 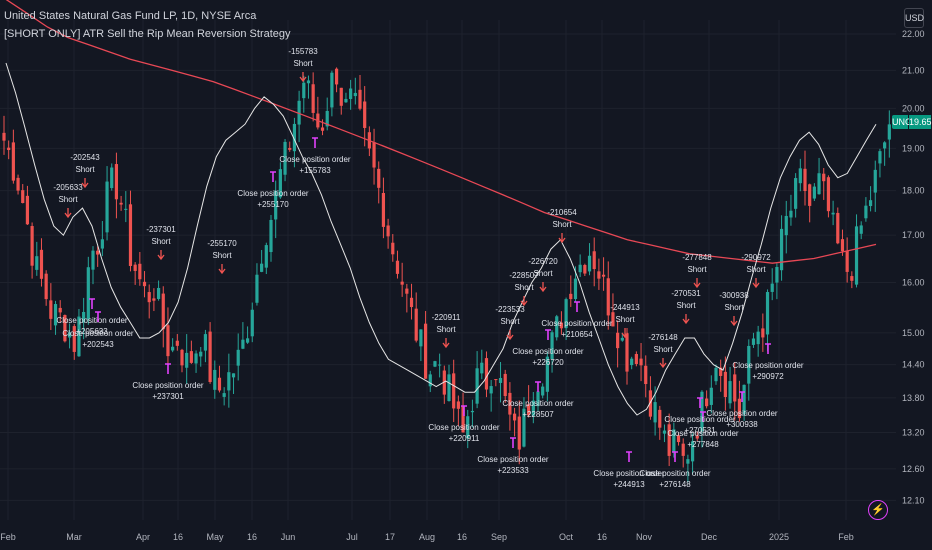 What do you see at coordinates (562, 212) in the screenshot?
I see `entry-order-id: -210654` at bounding box center [562, 212].